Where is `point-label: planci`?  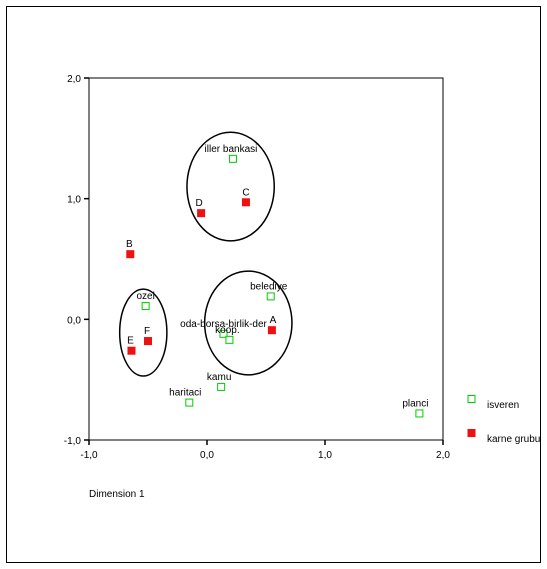
point-label: planci is located at coordinates (415, 403).